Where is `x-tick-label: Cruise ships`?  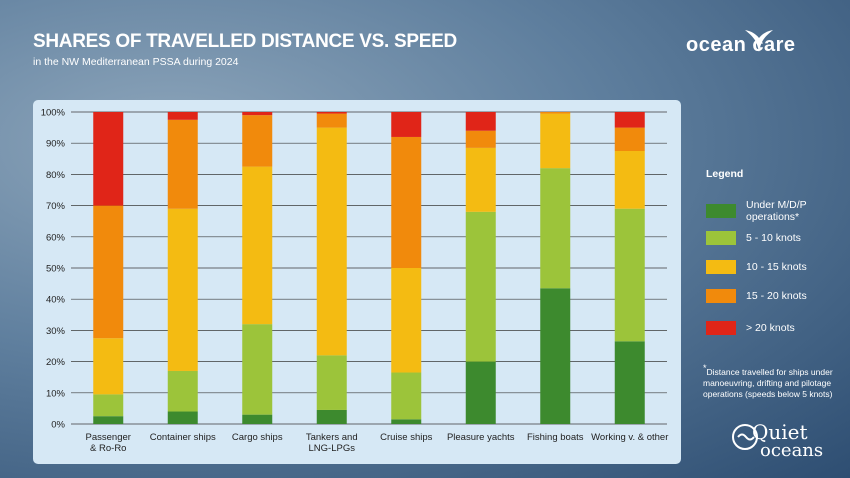 x-tick-label: Cruise ships is located at coordinates (406, 437).